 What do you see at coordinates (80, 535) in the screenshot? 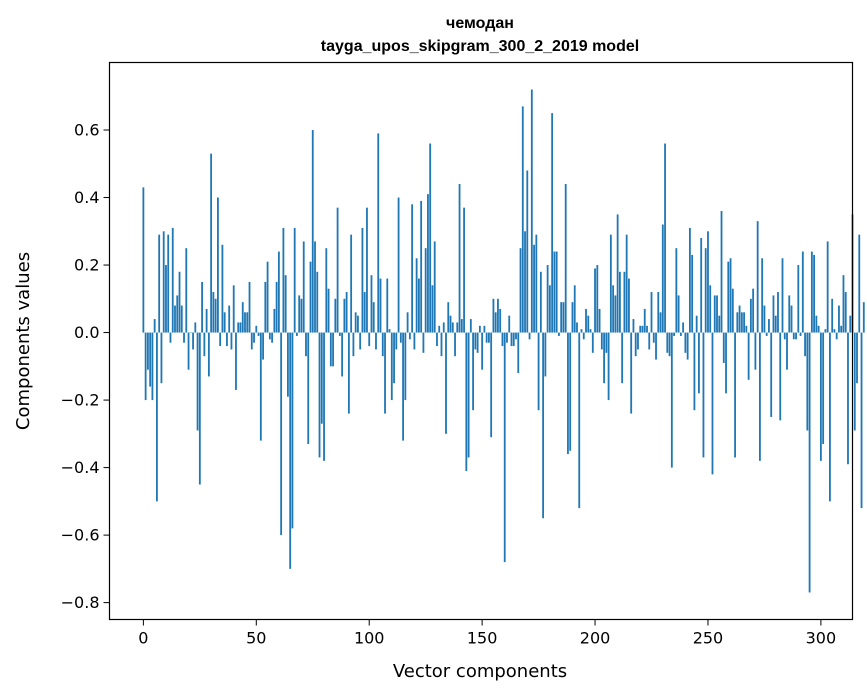
I see `y-tick-label: −0.6` at bounding box center [80, 535].